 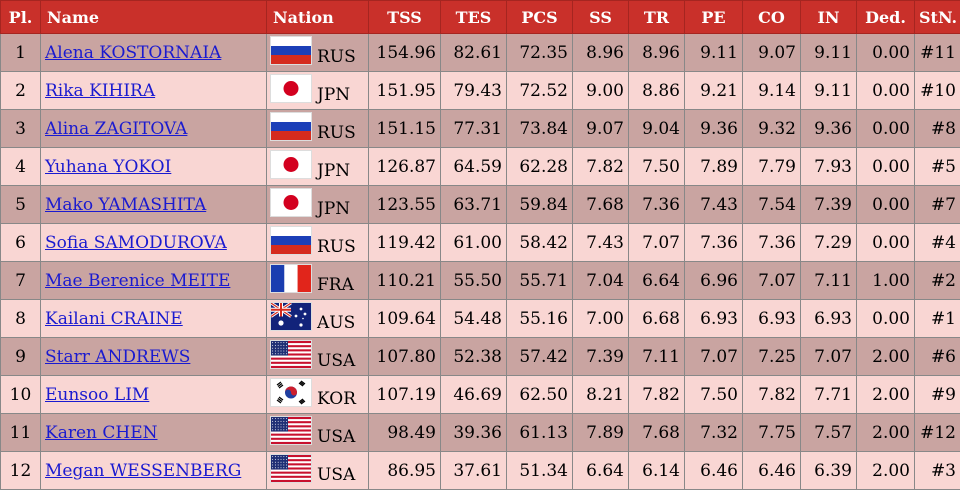 I want to click on cell-tss: 119.42, so click(x=404, y=242).